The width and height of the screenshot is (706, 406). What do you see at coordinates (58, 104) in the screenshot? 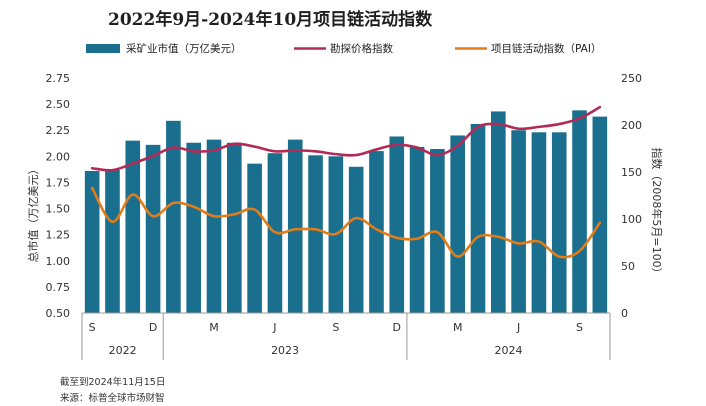
I see `left-tick-label: 2.50` at bounding box center [58, 104].